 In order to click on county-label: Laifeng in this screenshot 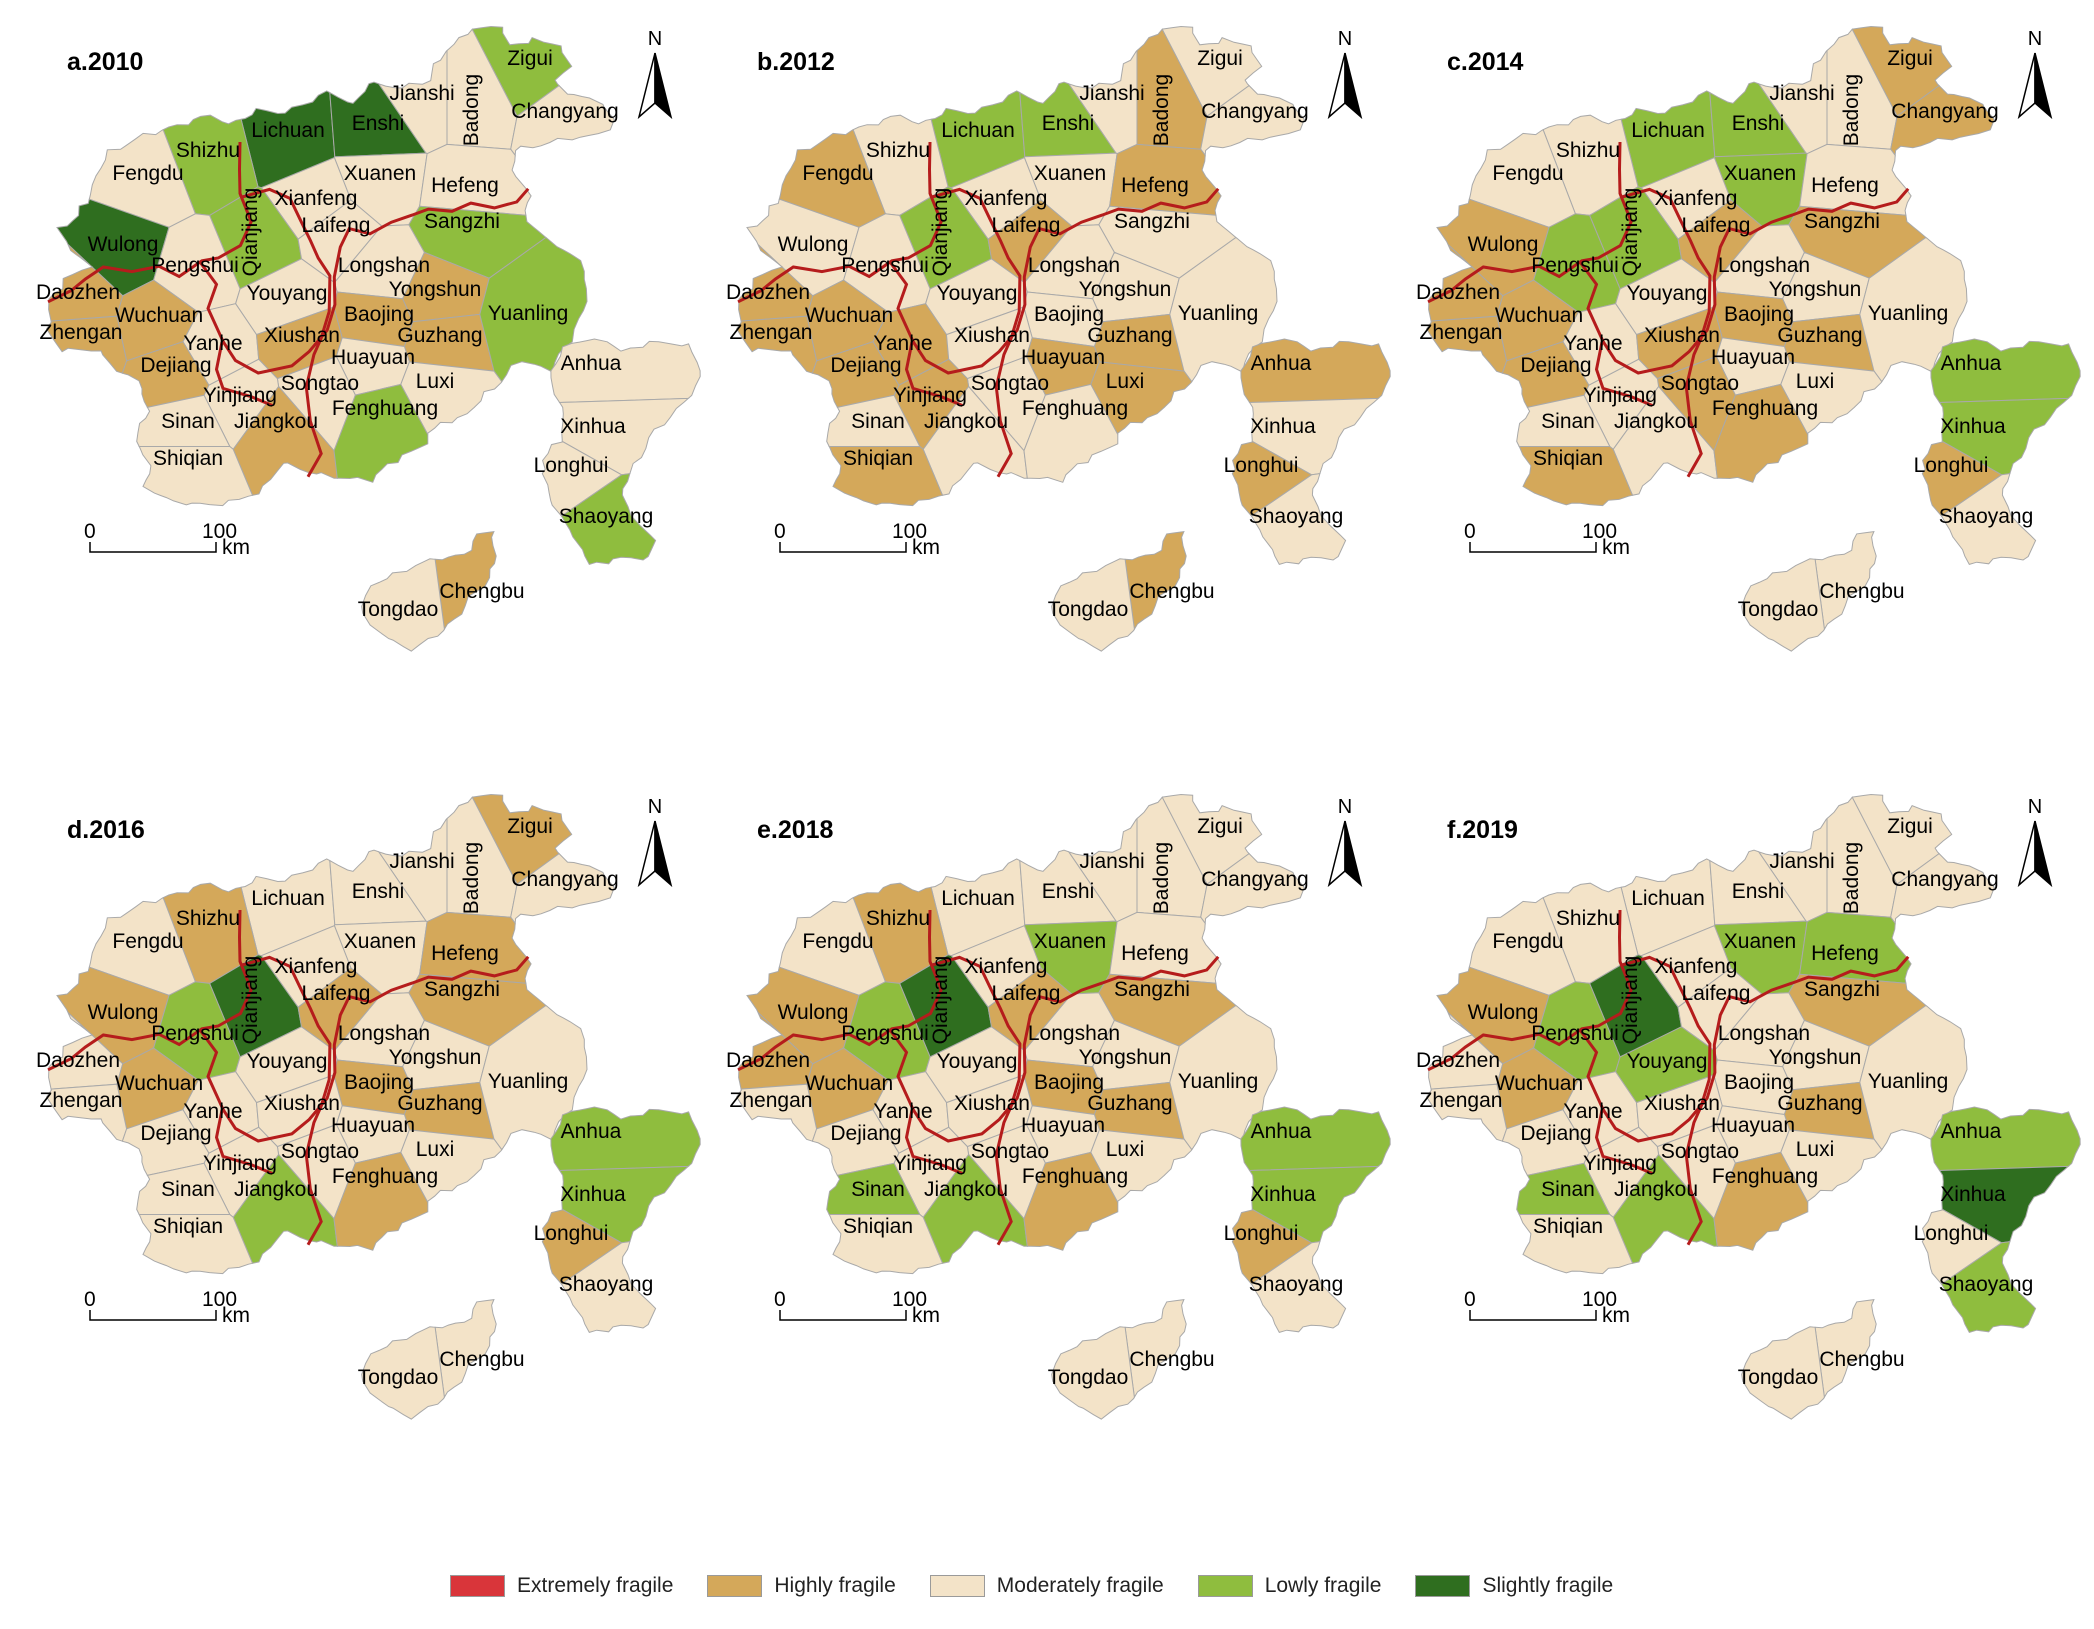, I will do `click(1716, 993)`.